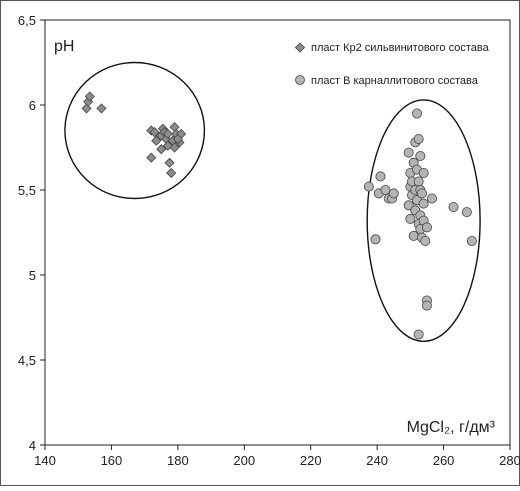 Image resolution: width=520 pixels, height=491 pixels. What do you see at coordinates (112, 460) in the screenshot?
I see `x-tick-label: 160` at bounding box center [112, 460].